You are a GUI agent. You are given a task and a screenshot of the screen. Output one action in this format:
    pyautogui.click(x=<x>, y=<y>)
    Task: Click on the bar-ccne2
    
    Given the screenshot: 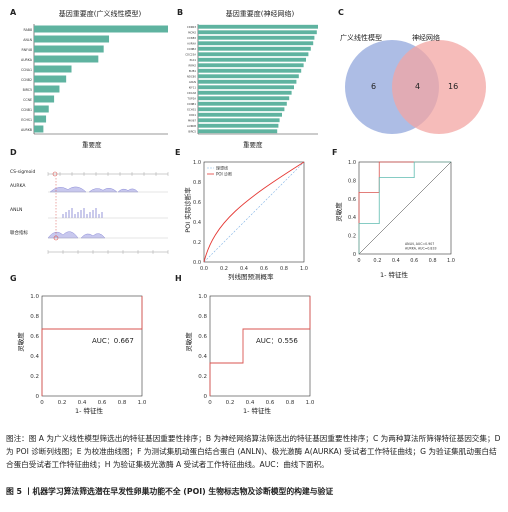 What is the action you would take?
    pyautogui.click(x=256, y=37)
    